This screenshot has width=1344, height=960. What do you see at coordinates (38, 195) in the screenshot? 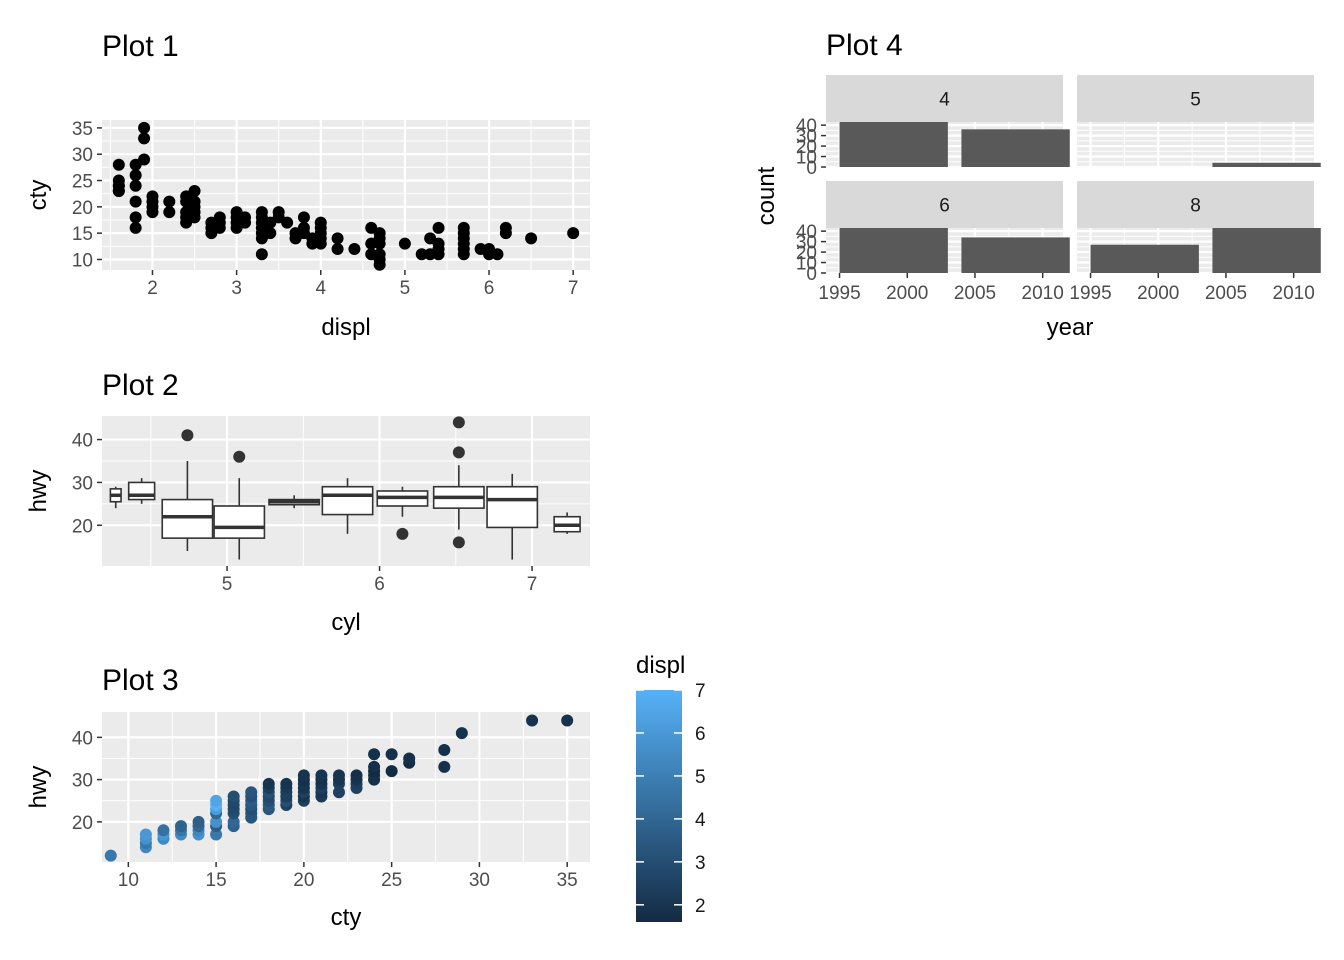
I see `plot-1-y-axis-title: cty` at bounding box center [38, 195].